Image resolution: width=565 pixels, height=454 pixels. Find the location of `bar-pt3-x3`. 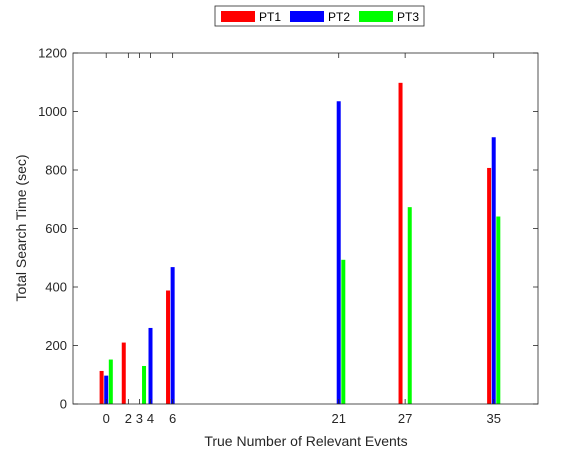

bar-pt3-x3 is located at coordinates (144, 384).